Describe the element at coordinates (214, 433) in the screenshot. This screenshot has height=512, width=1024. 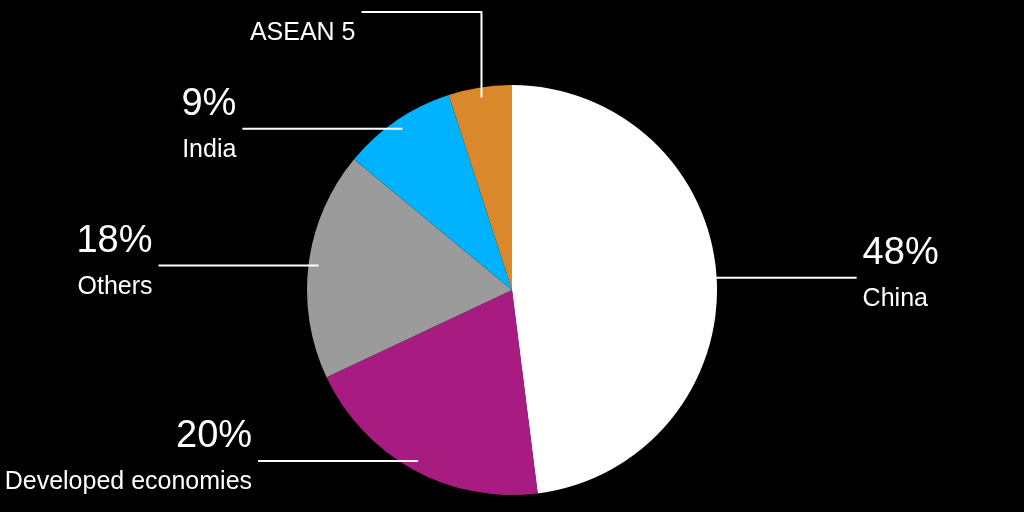
I see `data-label: 20%` at that location.